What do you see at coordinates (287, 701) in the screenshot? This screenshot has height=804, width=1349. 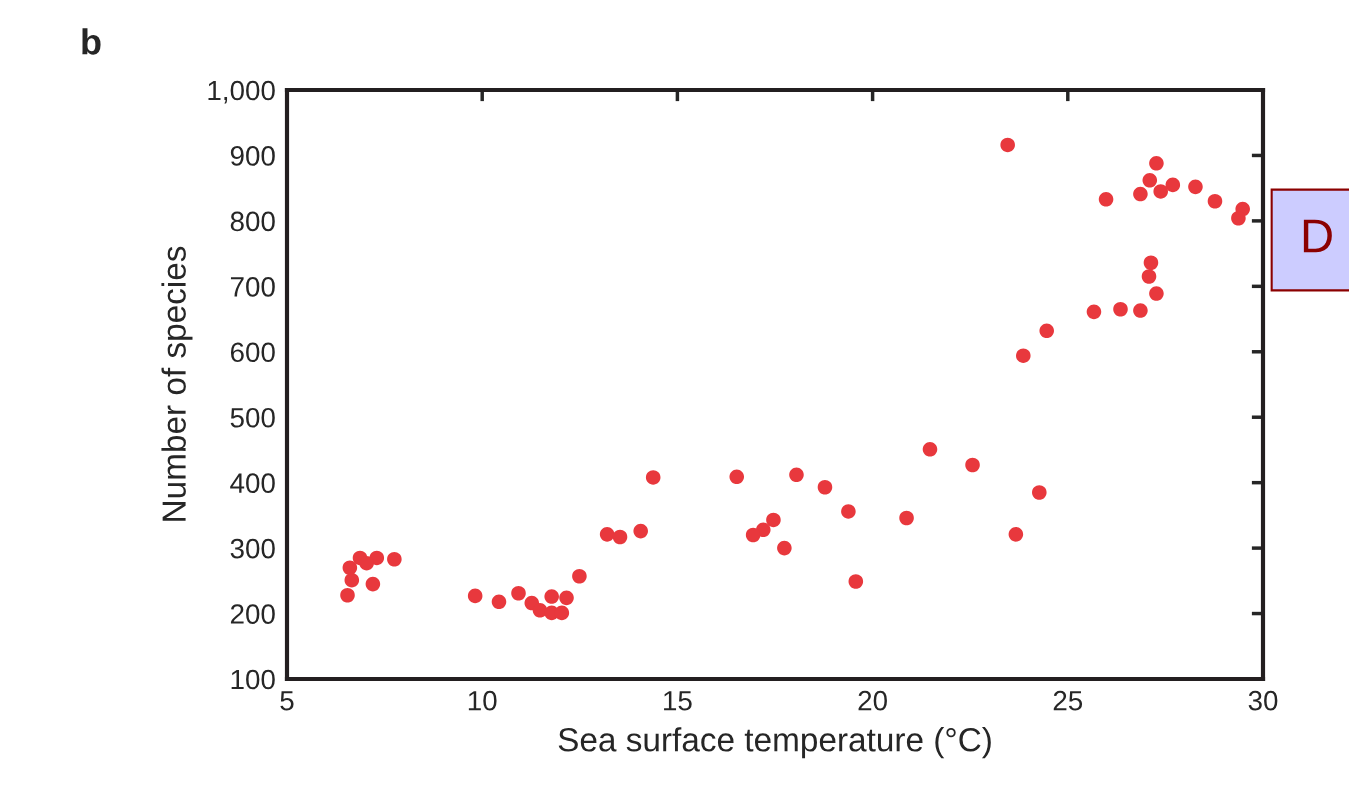 I see `x-tick-label: 5` at bounding box center [287, 701].